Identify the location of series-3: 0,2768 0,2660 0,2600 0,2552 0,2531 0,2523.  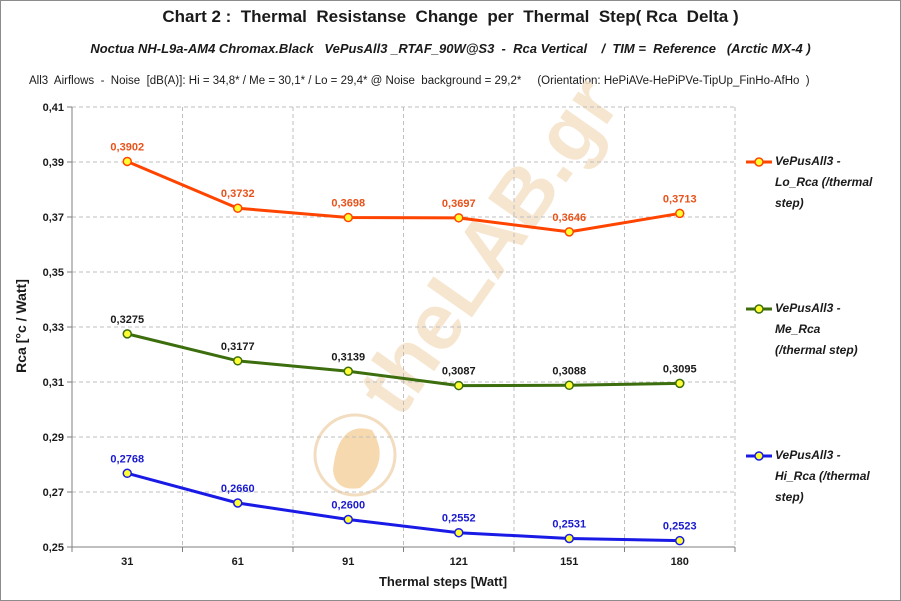
(403, 499).